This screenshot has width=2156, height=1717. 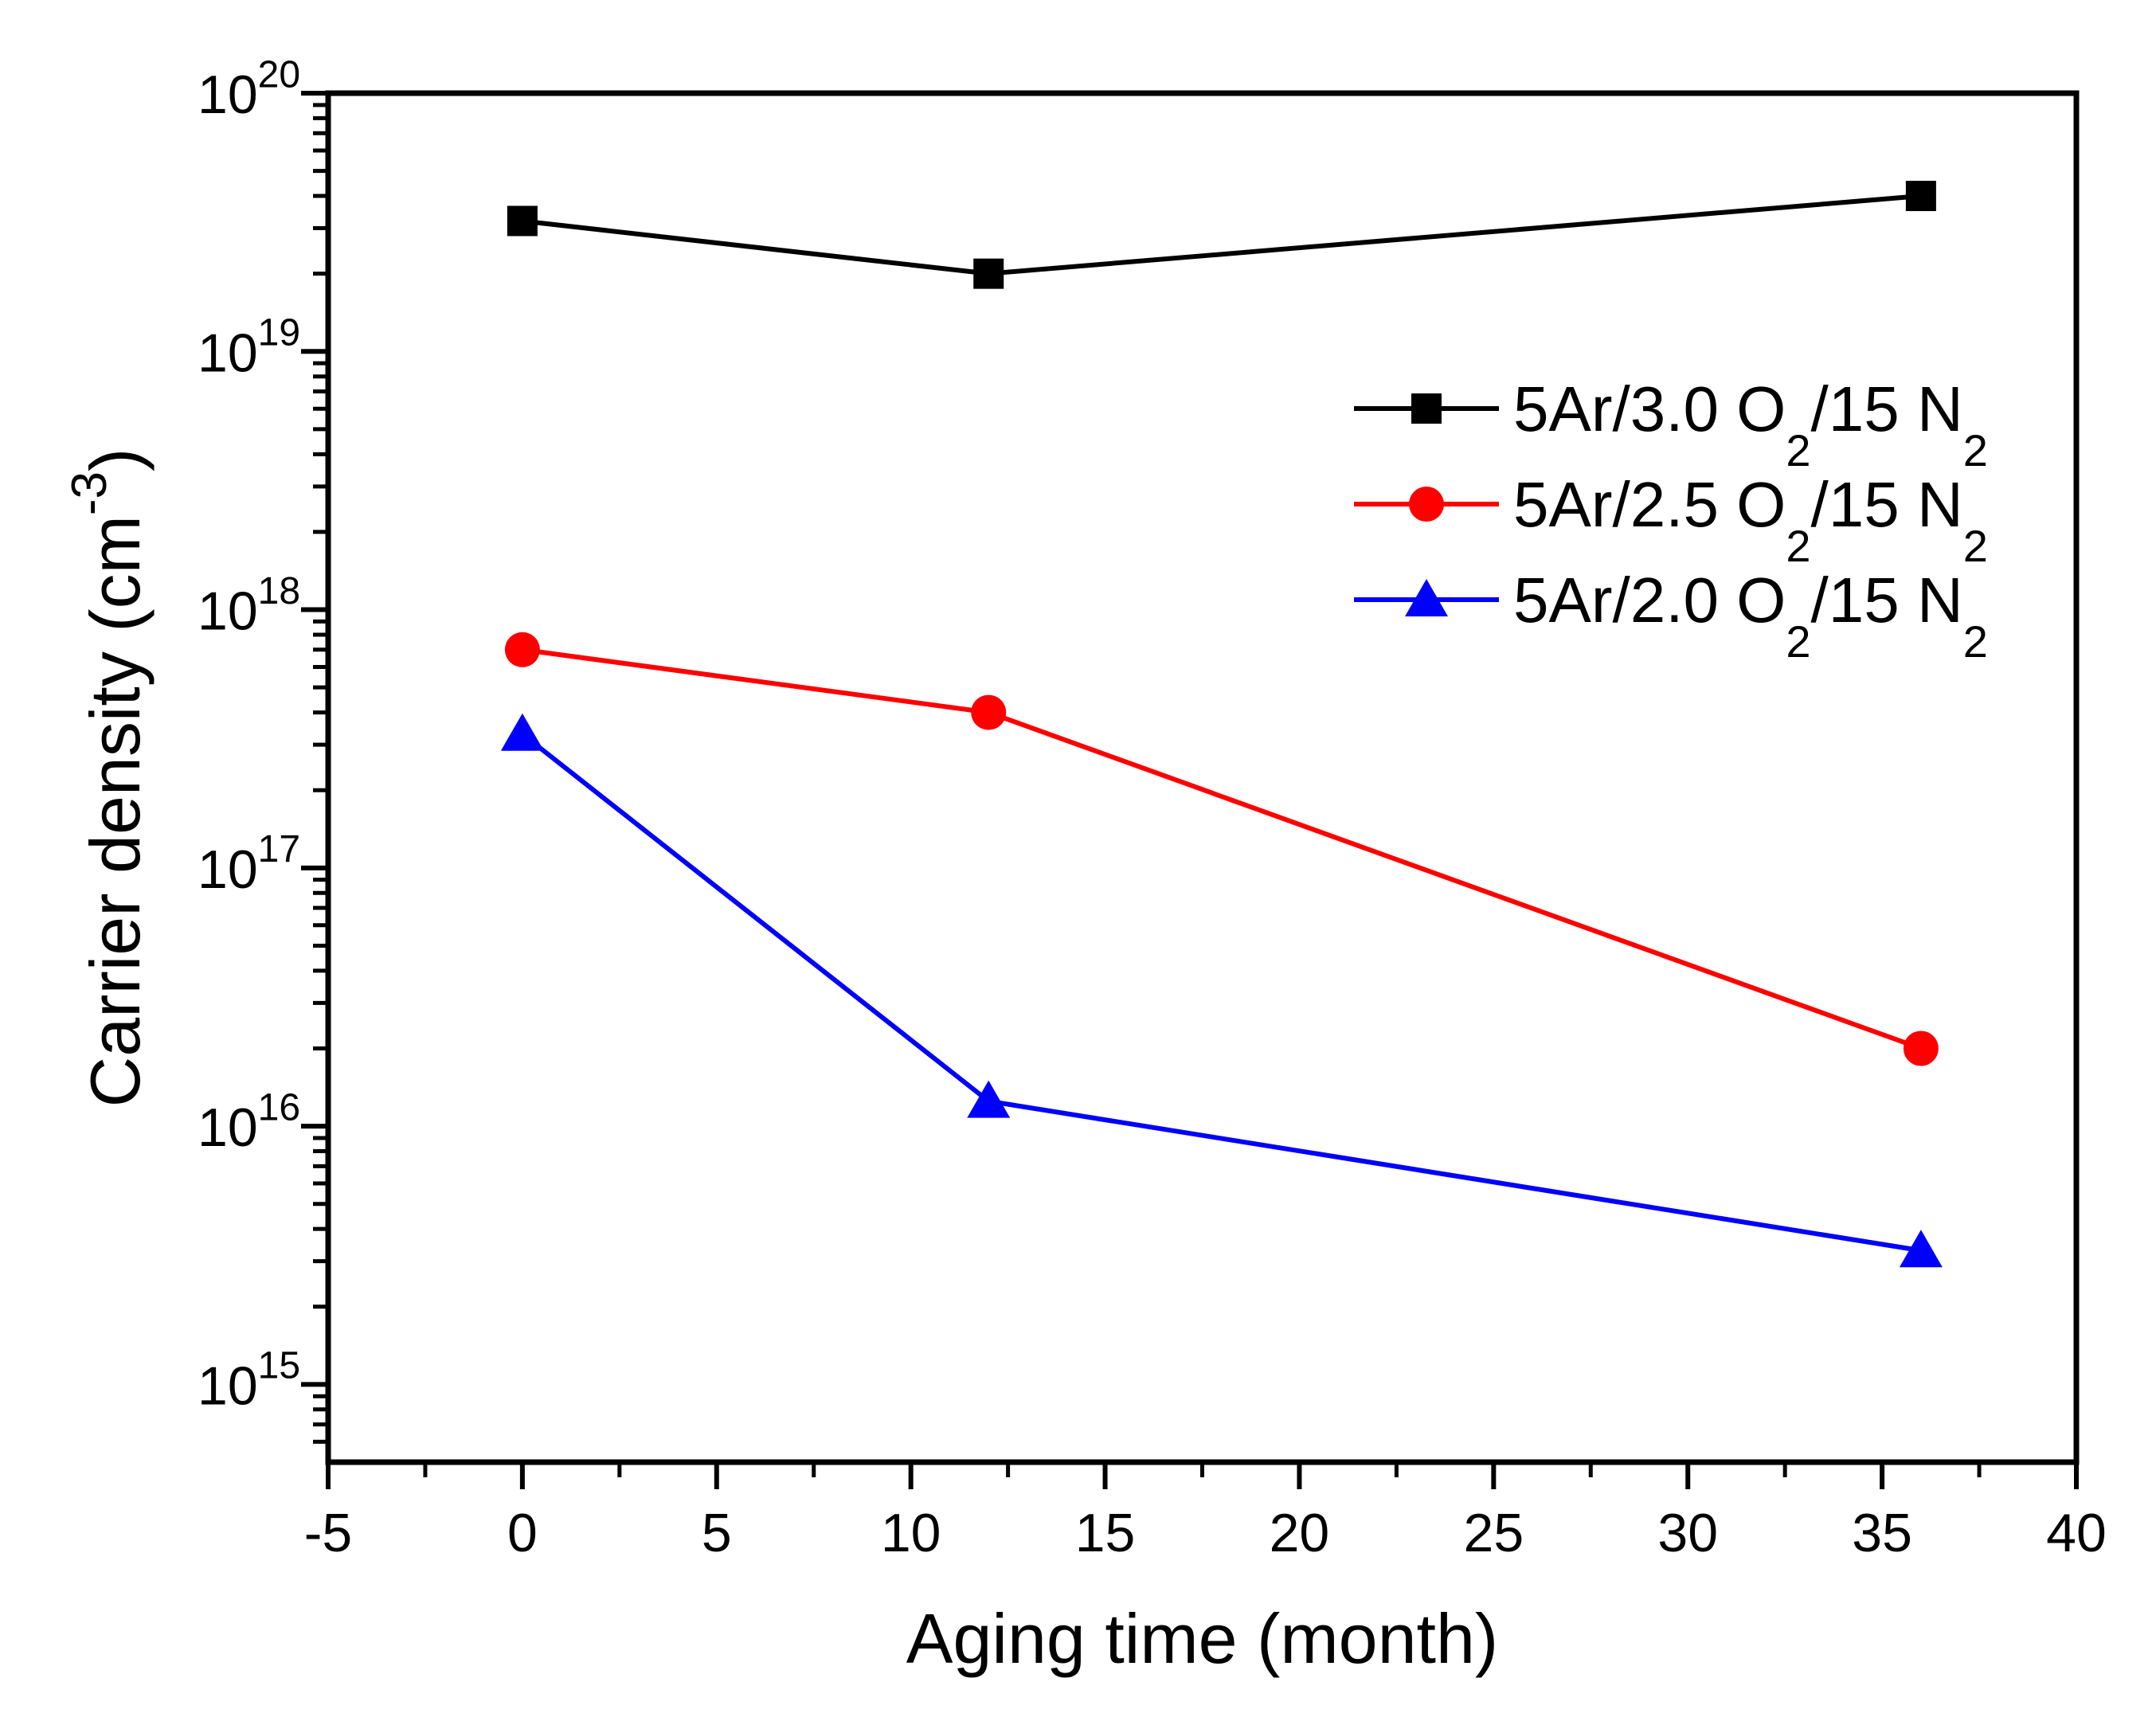 I want to click on legend-entry: 5Ar/3.0 O2/15 N2, so click(x=1671, y=424).